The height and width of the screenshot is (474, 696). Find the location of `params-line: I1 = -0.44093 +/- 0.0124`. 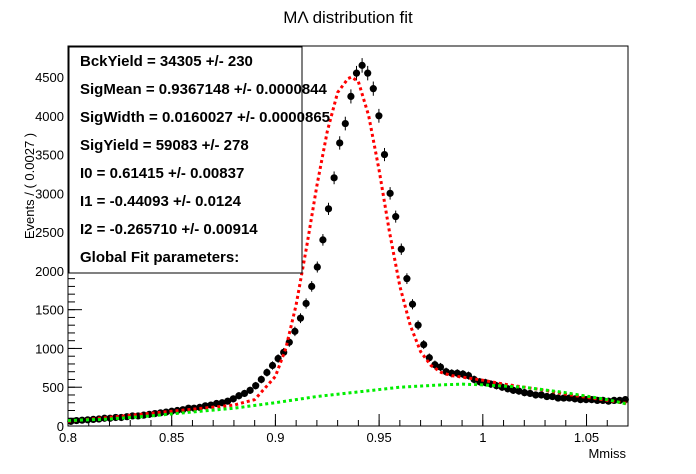

params-line: I1 = -0.44093 +/- 0.0124 is located at coordinates (161, 201).